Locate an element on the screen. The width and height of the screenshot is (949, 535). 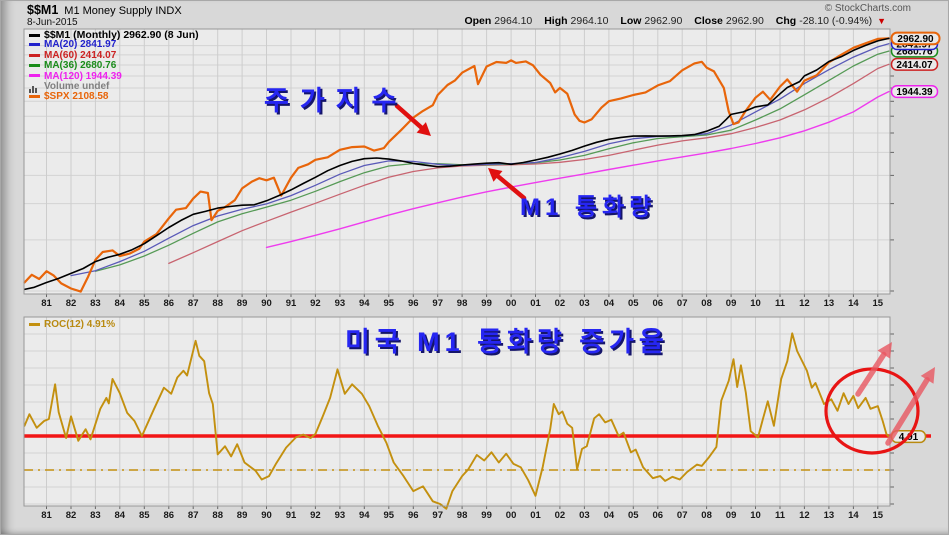
y-axis-tick-label: 10.0 is located at coordinates (908, 2).